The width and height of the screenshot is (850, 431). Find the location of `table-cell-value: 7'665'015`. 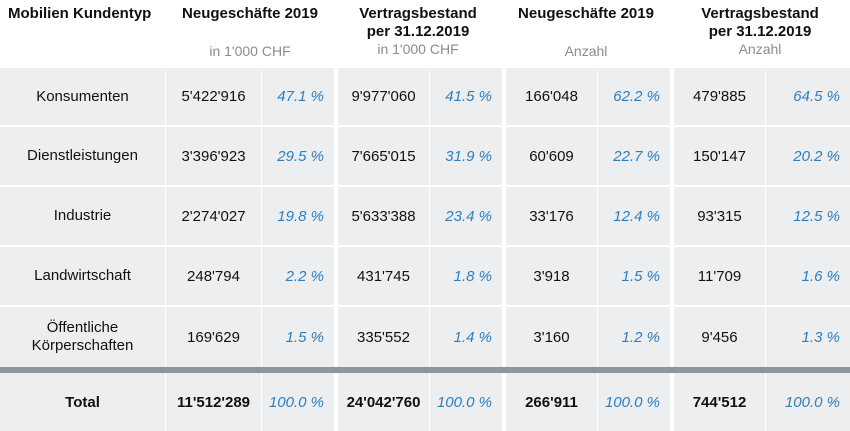

table-cell-value: 7'665'015 is located at coordinates (382, 157).